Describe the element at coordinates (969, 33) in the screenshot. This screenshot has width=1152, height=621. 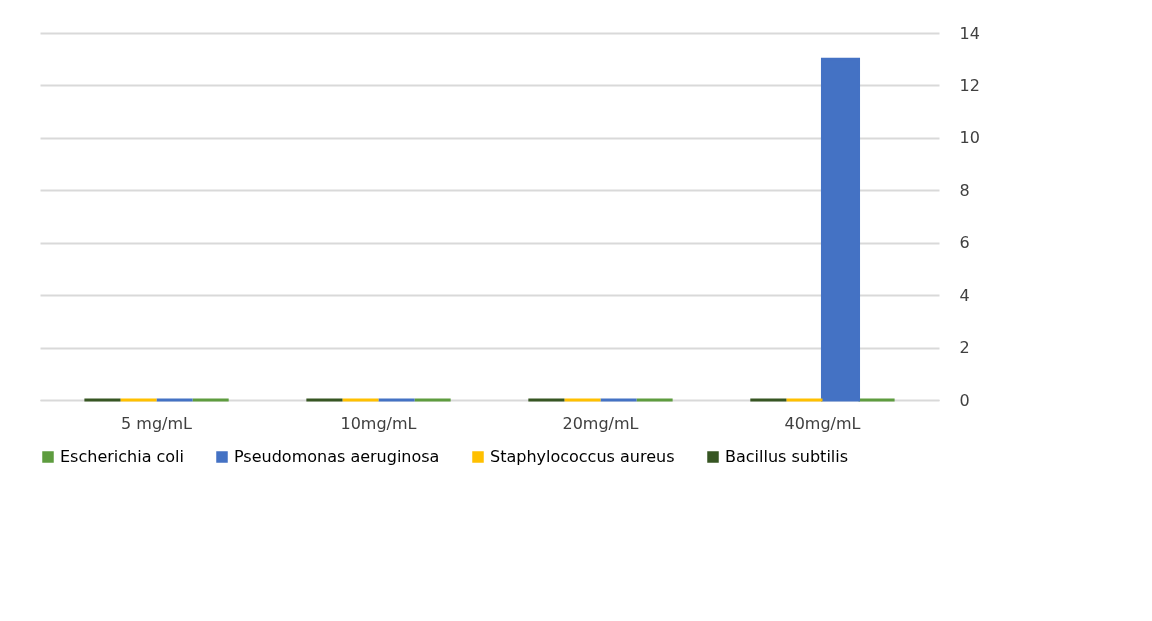
I see `y-tick-label: 14` at that location.